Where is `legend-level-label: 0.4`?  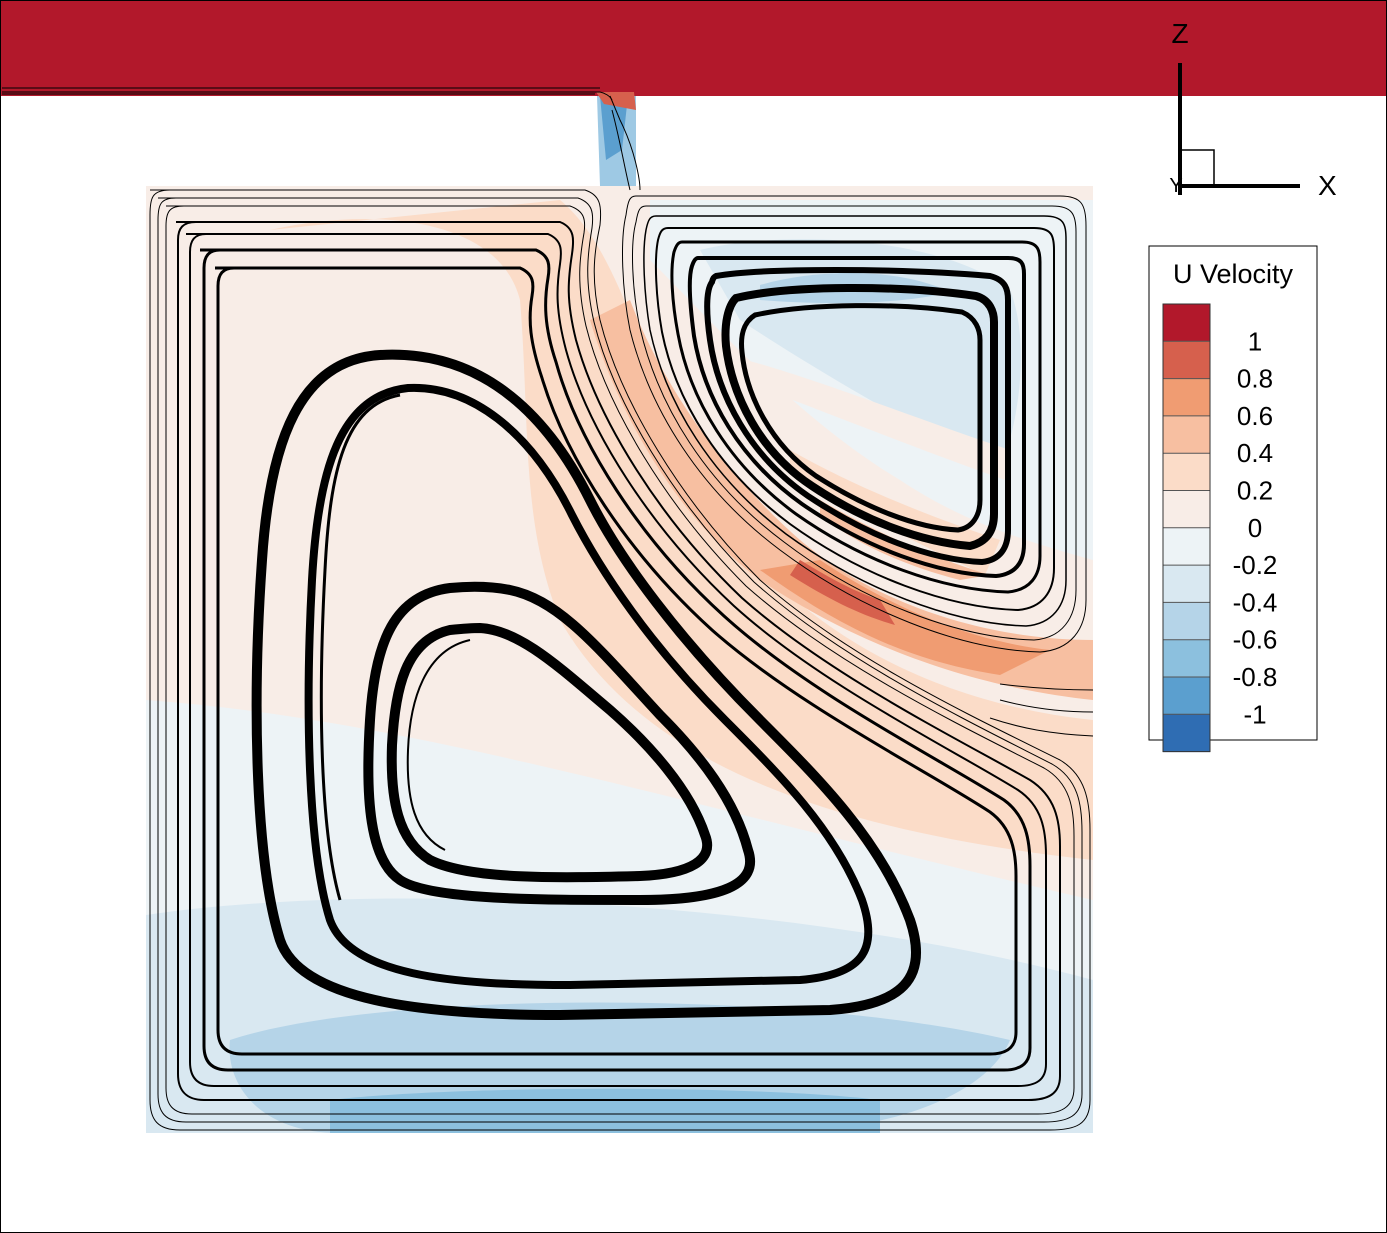
legend-level-label: 0.4 is located at coordinates (1255, 453).